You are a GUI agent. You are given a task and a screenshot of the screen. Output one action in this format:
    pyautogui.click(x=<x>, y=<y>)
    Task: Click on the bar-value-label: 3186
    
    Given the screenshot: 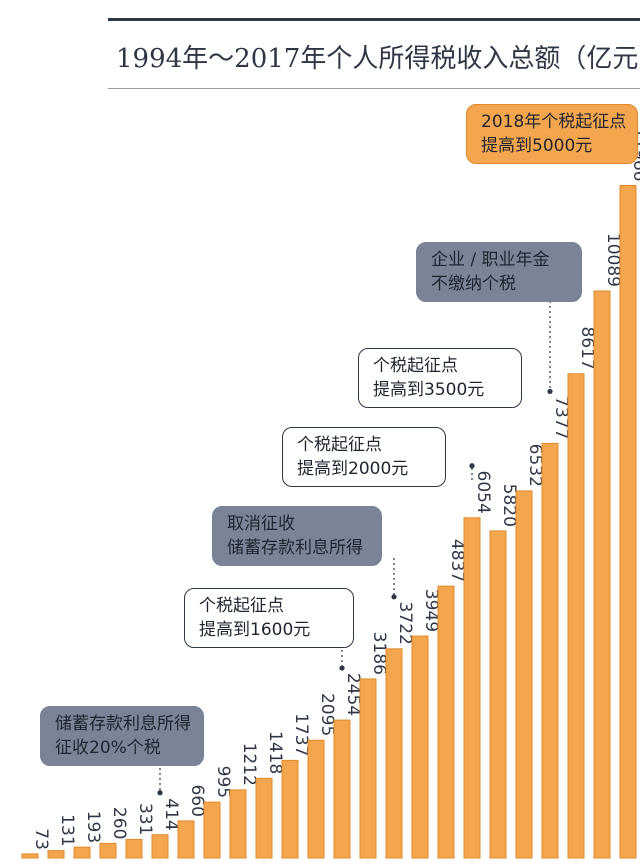 What is the action you would take?
    pyautogui.click(x=379, y=653)
    